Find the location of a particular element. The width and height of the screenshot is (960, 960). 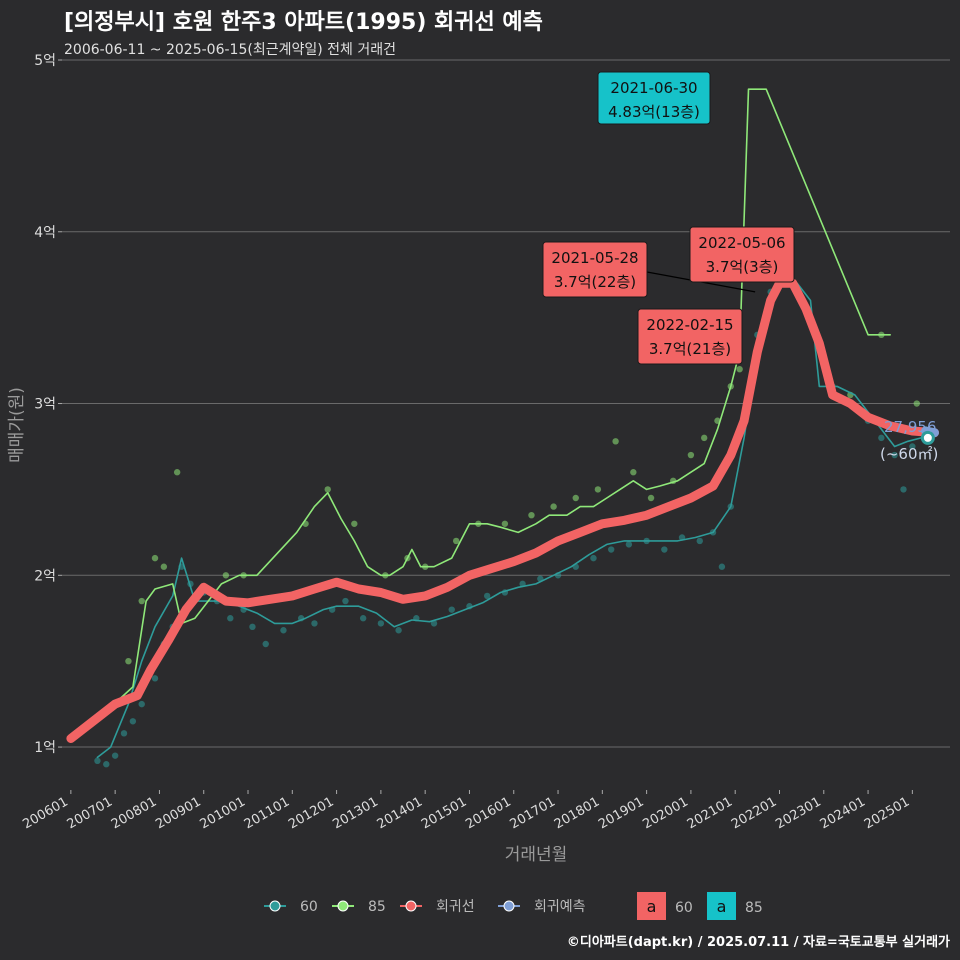

x-tick-label: 202001 is located at coordinates (665, 813).